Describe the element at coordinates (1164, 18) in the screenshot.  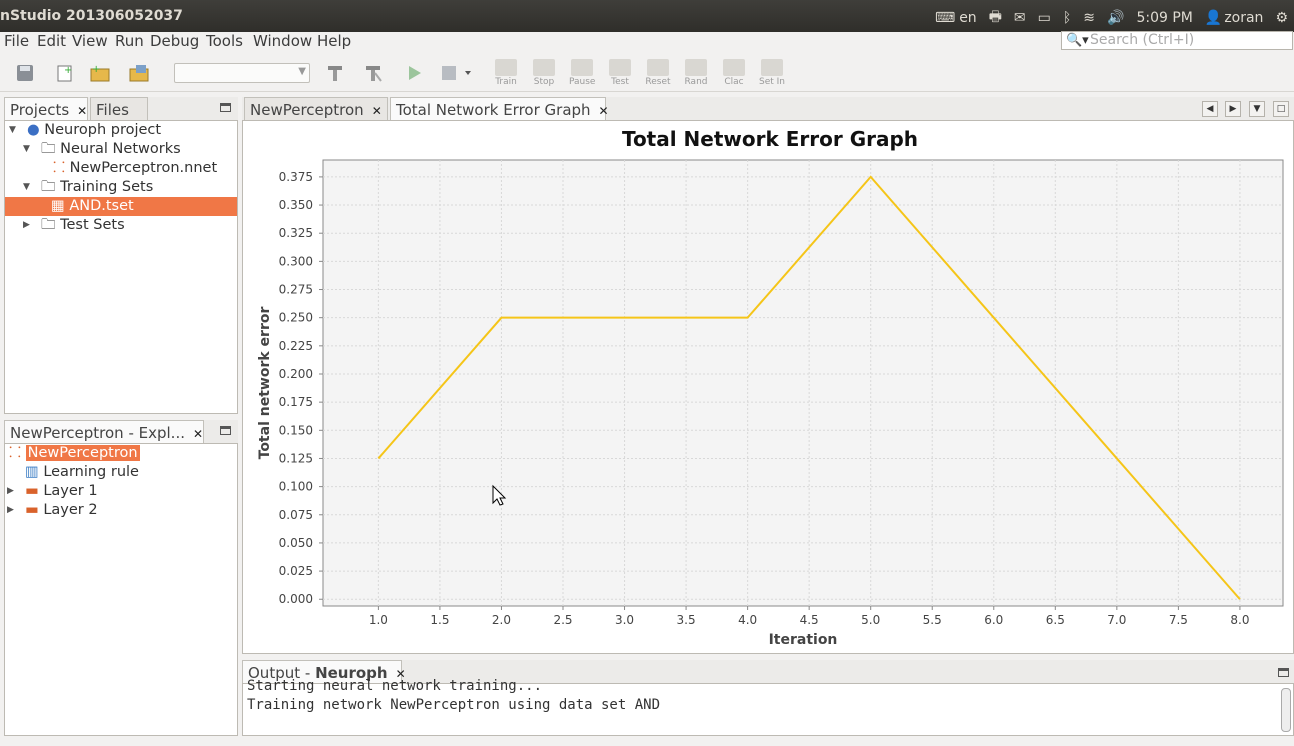
I see `clock: 5:09 PM` at that location.